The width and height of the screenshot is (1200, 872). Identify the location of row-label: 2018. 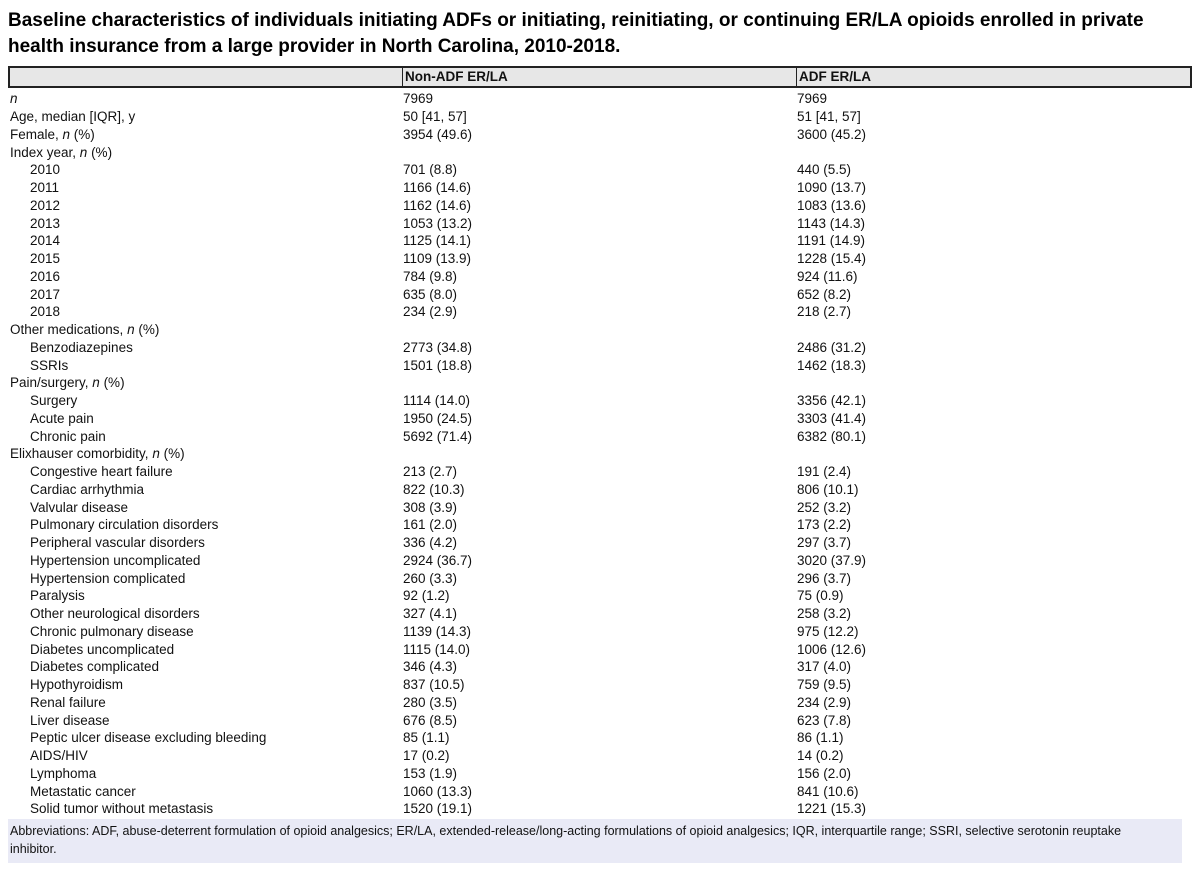
(45, 312).